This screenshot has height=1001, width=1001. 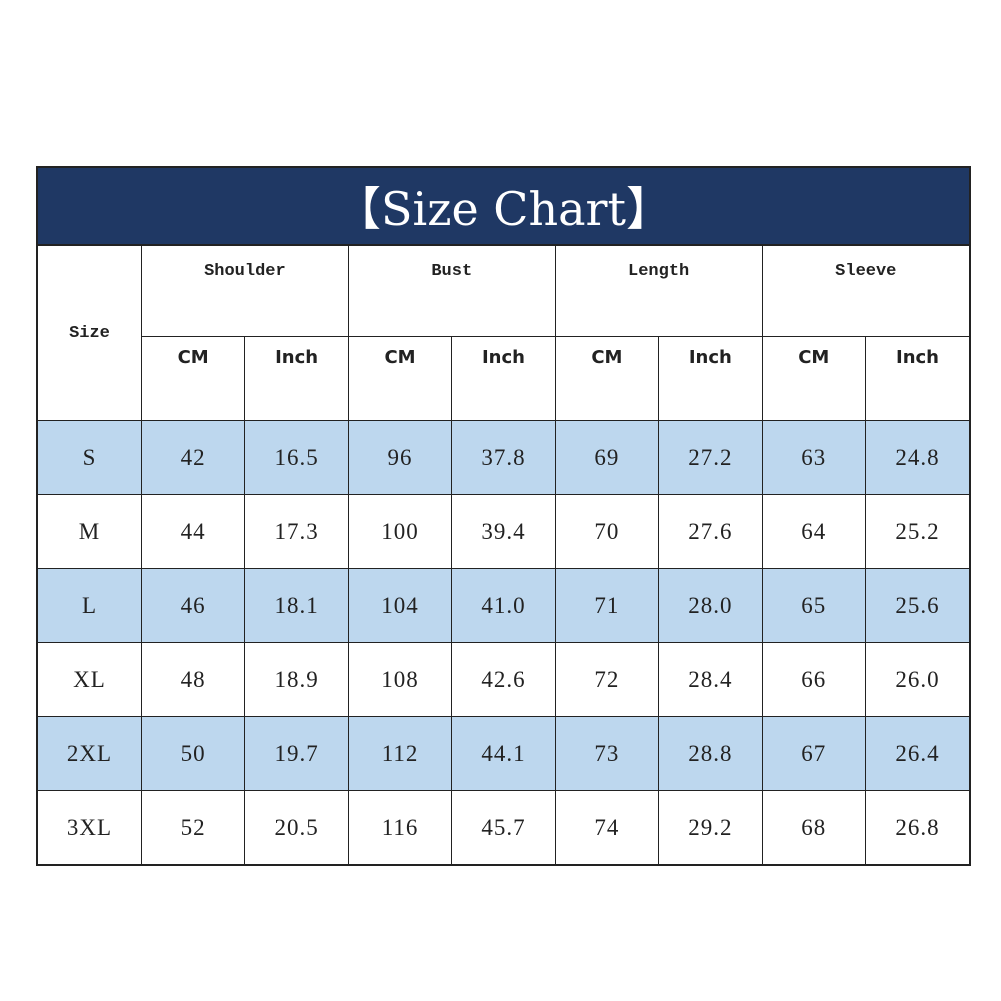 What do you see at coordinates (865, 291) in the screenshot?
I see `header-sleeve: Sleeve` at bounding box center [865, 291].